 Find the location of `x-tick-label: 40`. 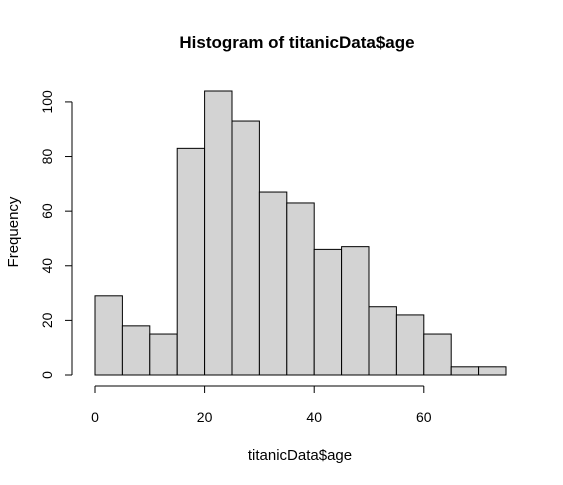

x-tick-label: 40 is located at coordinates (314, 417).